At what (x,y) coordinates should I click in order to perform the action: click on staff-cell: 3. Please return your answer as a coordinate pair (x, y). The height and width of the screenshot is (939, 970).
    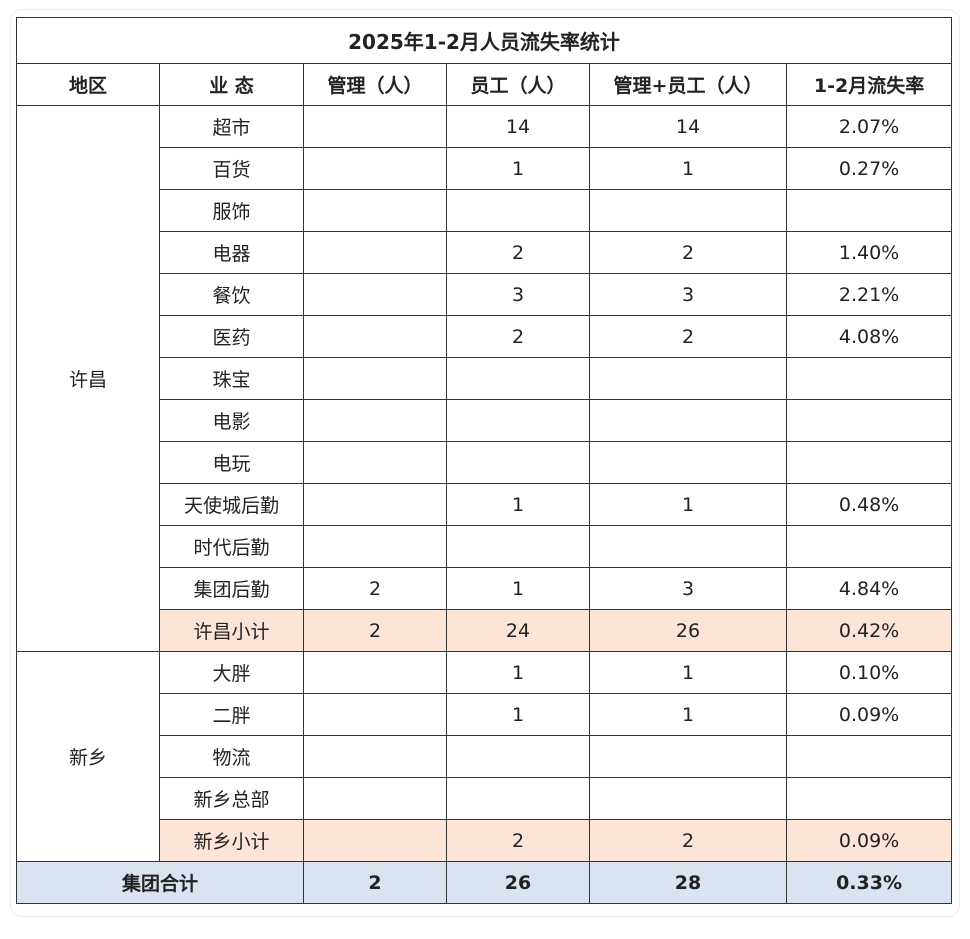
    Looking at the image, I should click on (518, 294).